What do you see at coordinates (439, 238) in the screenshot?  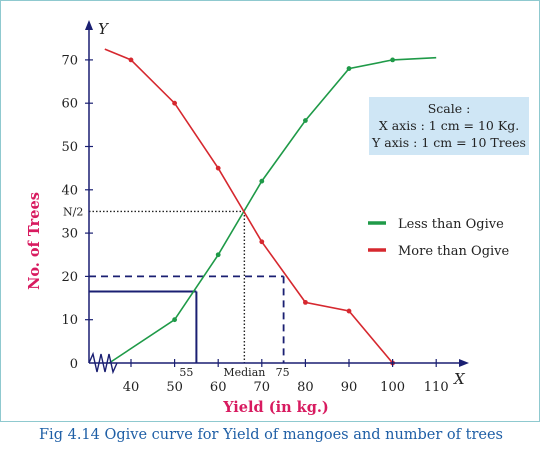 I see `legend: Less than Ogive More than Ogive` at bounding box center [439, 238].